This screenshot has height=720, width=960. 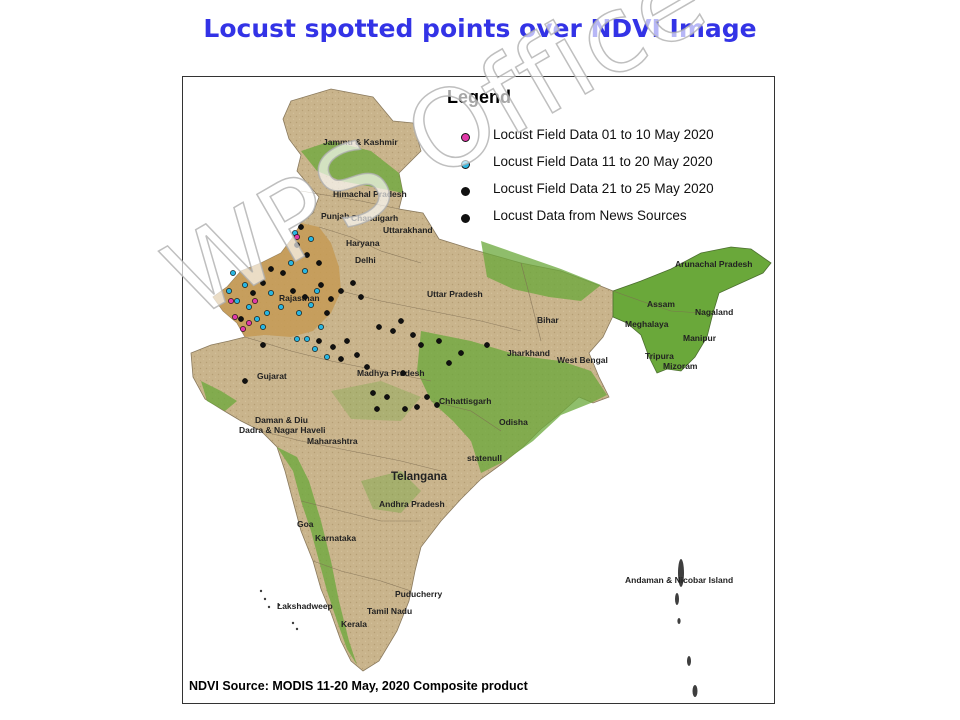 I want to click on rajasthan-desert, so click(x=277, y=280).